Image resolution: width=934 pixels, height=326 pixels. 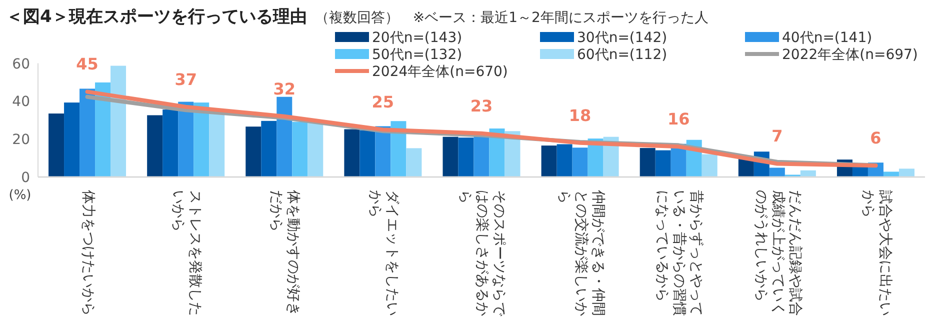 I want to click on x-tick-label: 昔からずっとやっている・昔からの習慣になっているから, so click(x=678, y=254).